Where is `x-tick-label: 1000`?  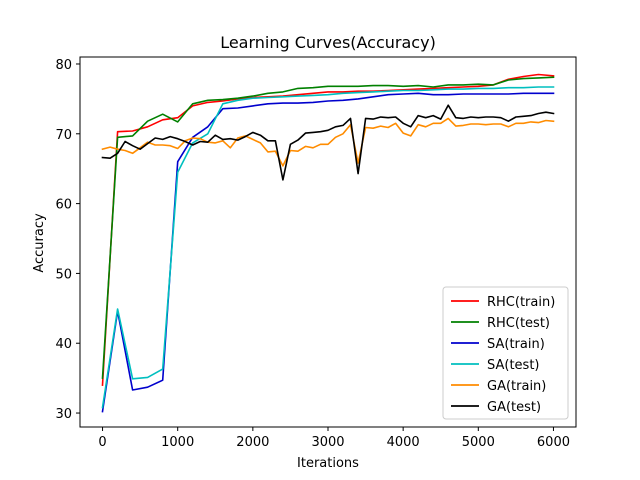 x-tick-label: 1000 is located at coordinates (177, 442).